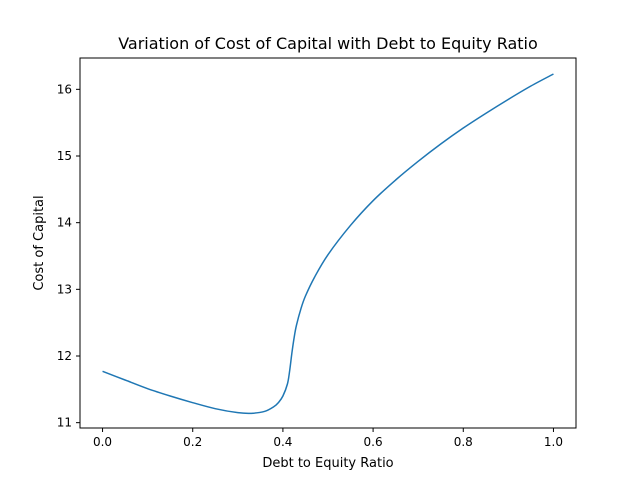  What do you see at coordinates (192, 442) in the screenshot?
I see `x-tick-label: 0.2` at bounding box center [192, 442].